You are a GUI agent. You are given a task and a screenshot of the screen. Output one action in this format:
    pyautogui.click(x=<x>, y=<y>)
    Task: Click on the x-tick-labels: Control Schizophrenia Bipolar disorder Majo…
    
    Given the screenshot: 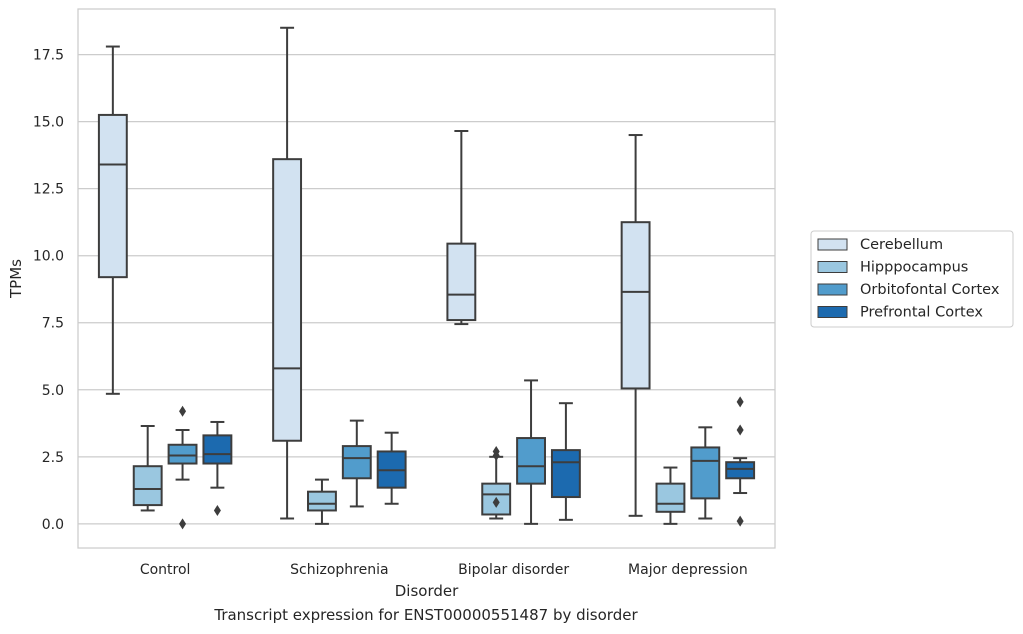 What is the action you would take?
    pyautogui.click(x=444, y=570)
    